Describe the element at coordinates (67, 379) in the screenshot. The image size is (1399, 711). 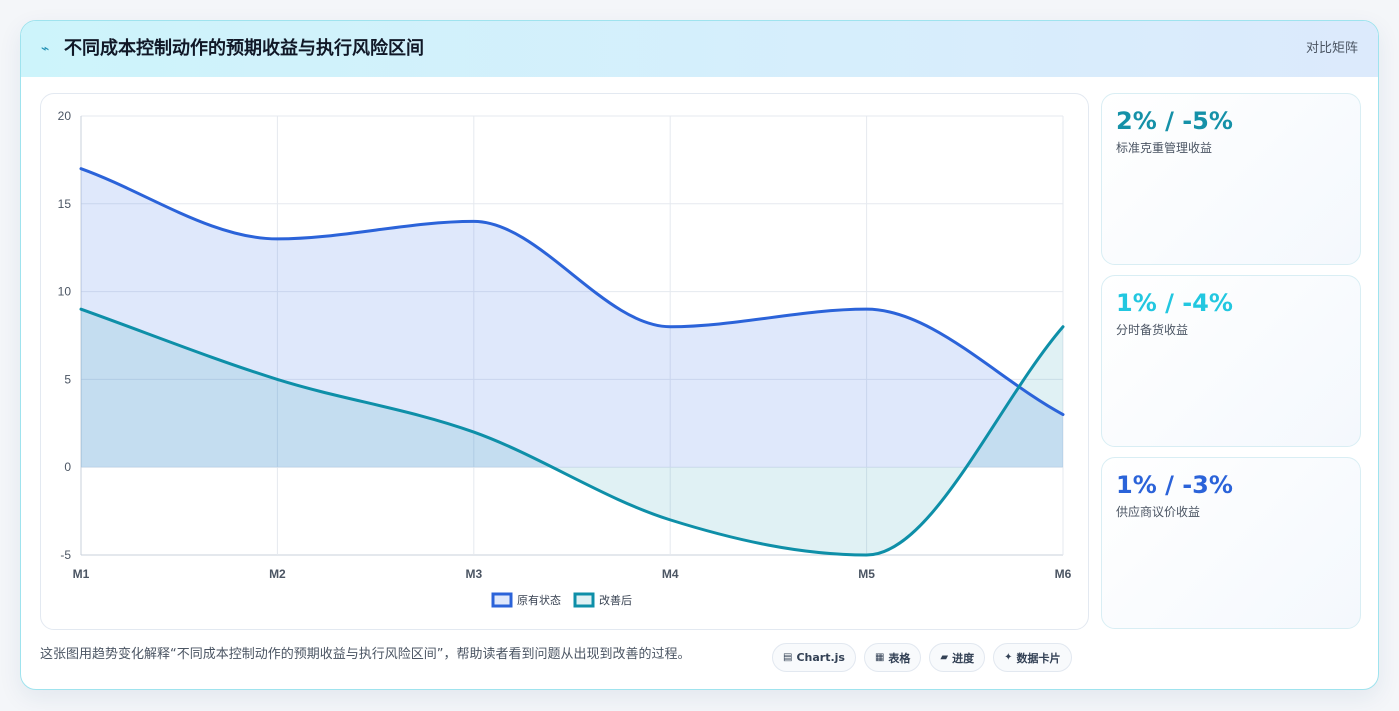
I see `y-tick-label: 5` at that location.